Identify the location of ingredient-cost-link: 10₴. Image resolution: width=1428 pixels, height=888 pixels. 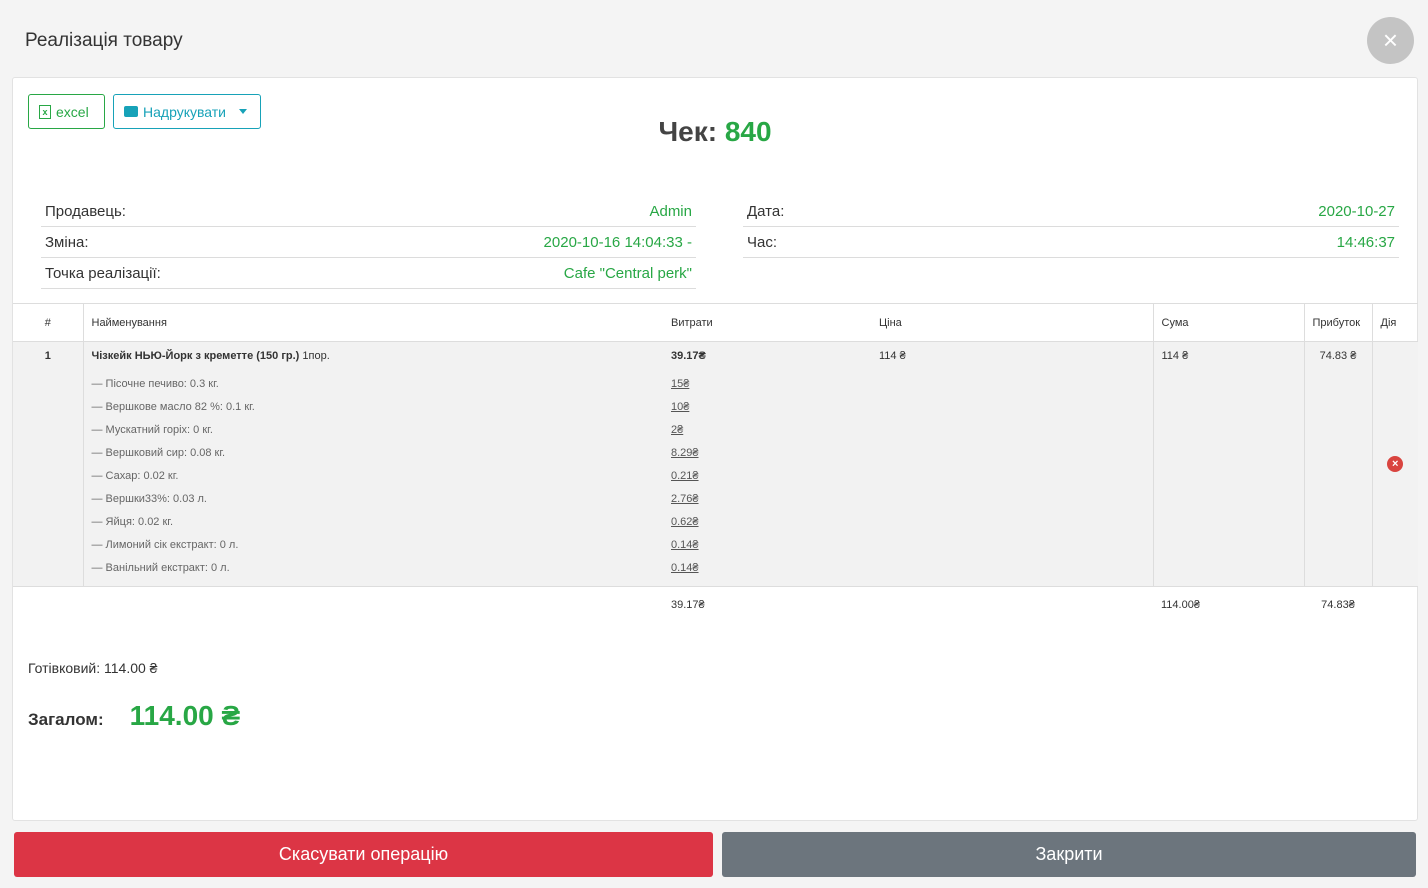
(680, 407).